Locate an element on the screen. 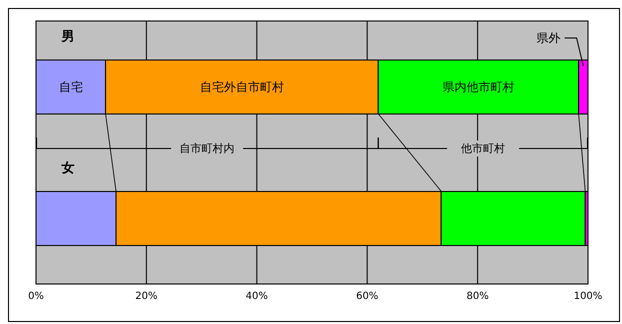 The image size is (622, 324). x-tick-label: 60% is located at coordinates (367, 296).